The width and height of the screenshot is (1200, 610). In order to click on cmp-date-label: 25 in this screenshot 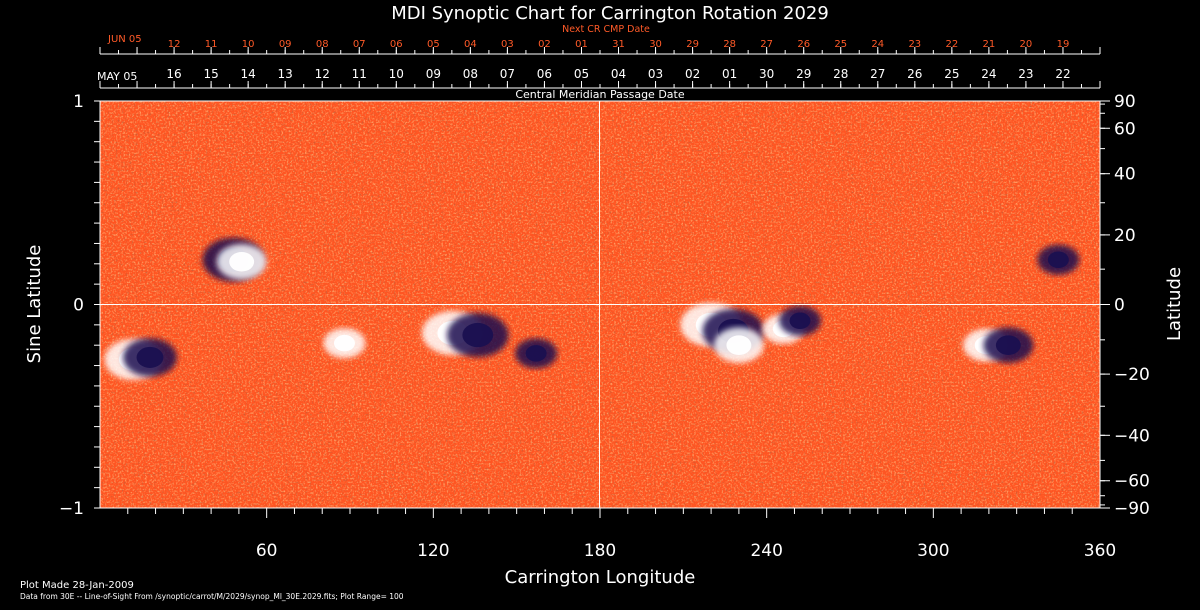, I will do `click(951, 74)`.